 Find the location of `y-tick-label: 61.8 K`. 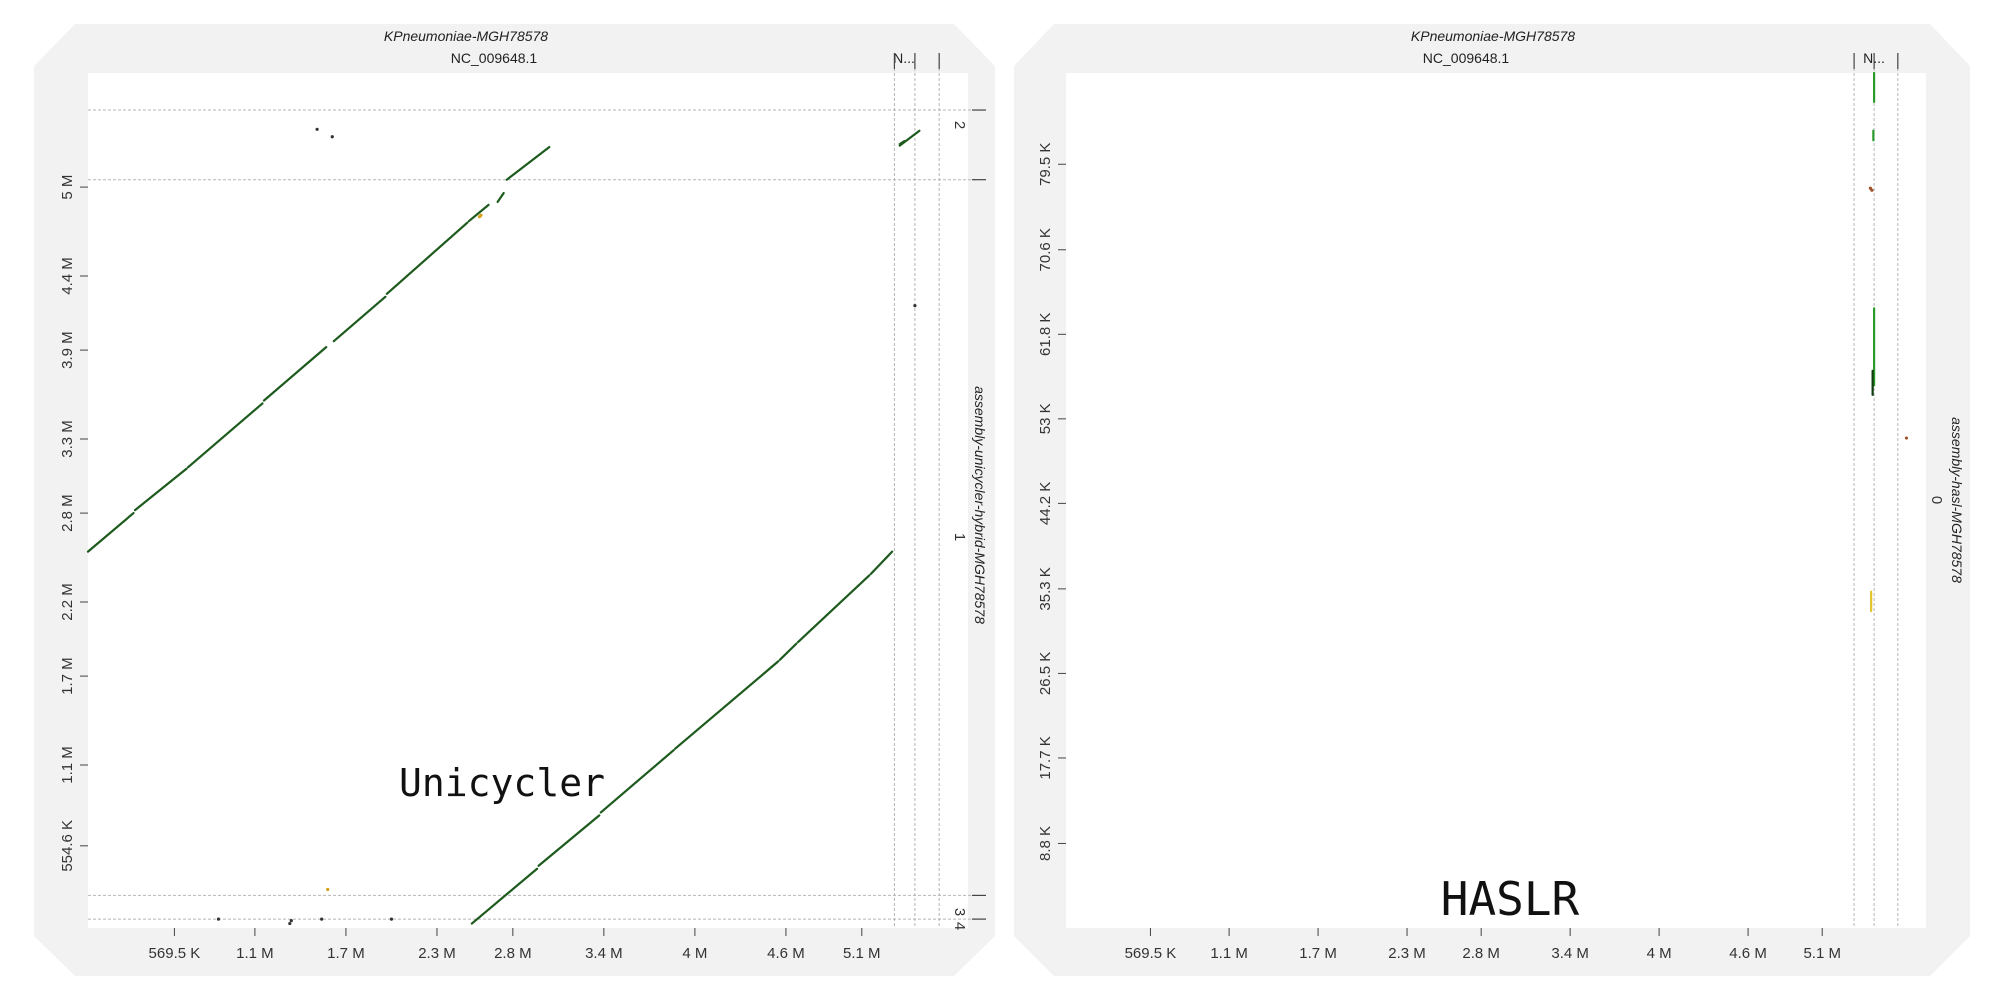

y-tick-label: 61.8 K is located at coordinates (1045, 334).